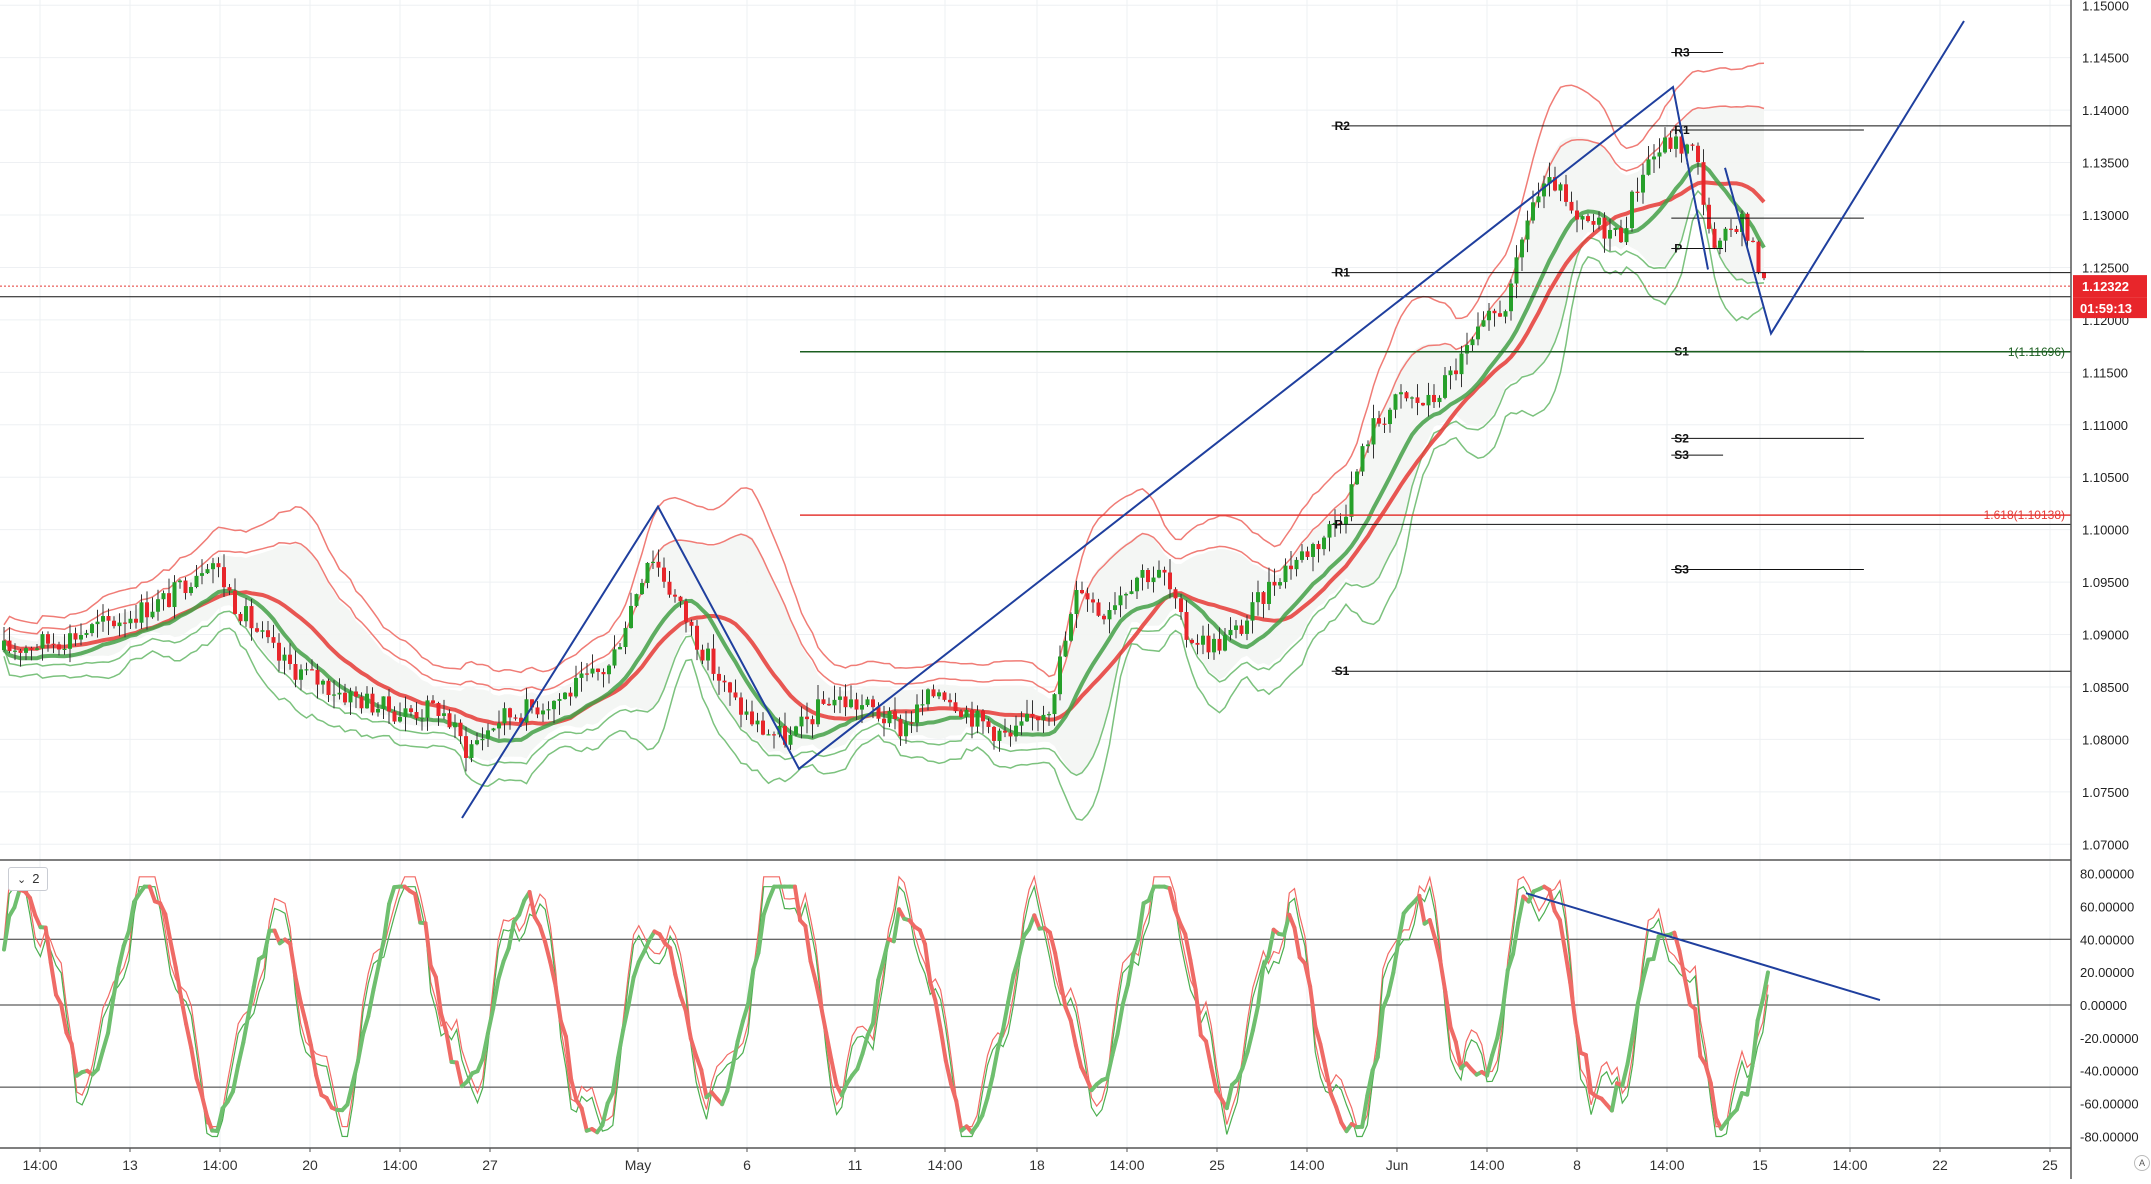  What do you see at coordinates (2105, 687) in the screenshot?
I see `price-tick-label: 1.08500` at bounding box center [2105, 687].